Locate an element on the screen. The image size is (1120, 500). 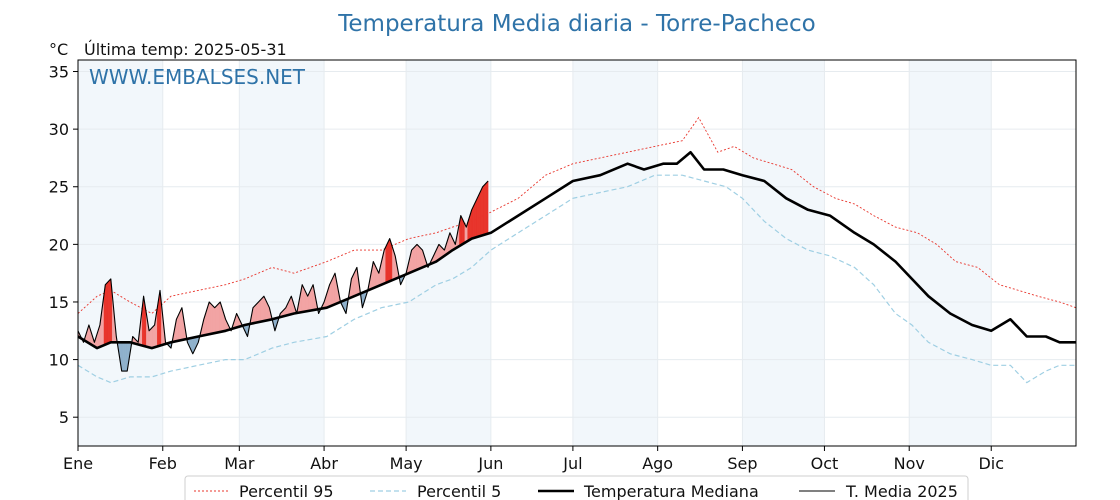
series-line-t-media-2025 is located at coordinates (283, 276).